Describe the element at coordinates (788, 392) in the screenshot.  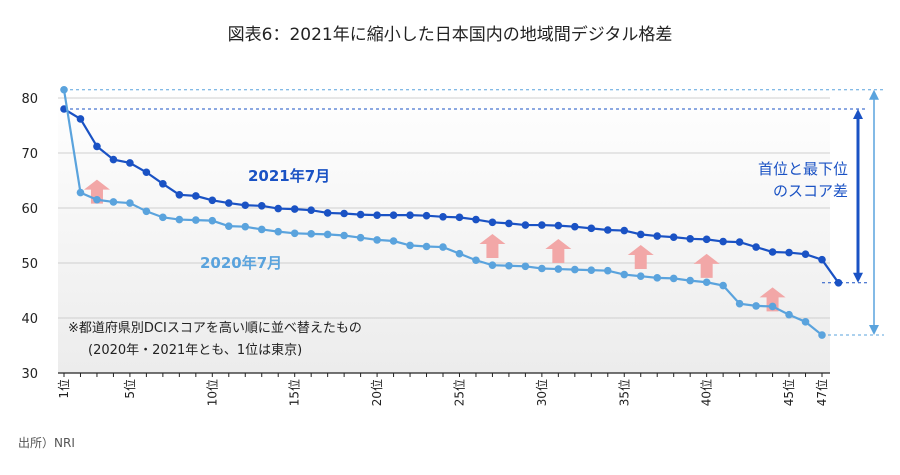
I see `x-tick-label: 45位` at that location.